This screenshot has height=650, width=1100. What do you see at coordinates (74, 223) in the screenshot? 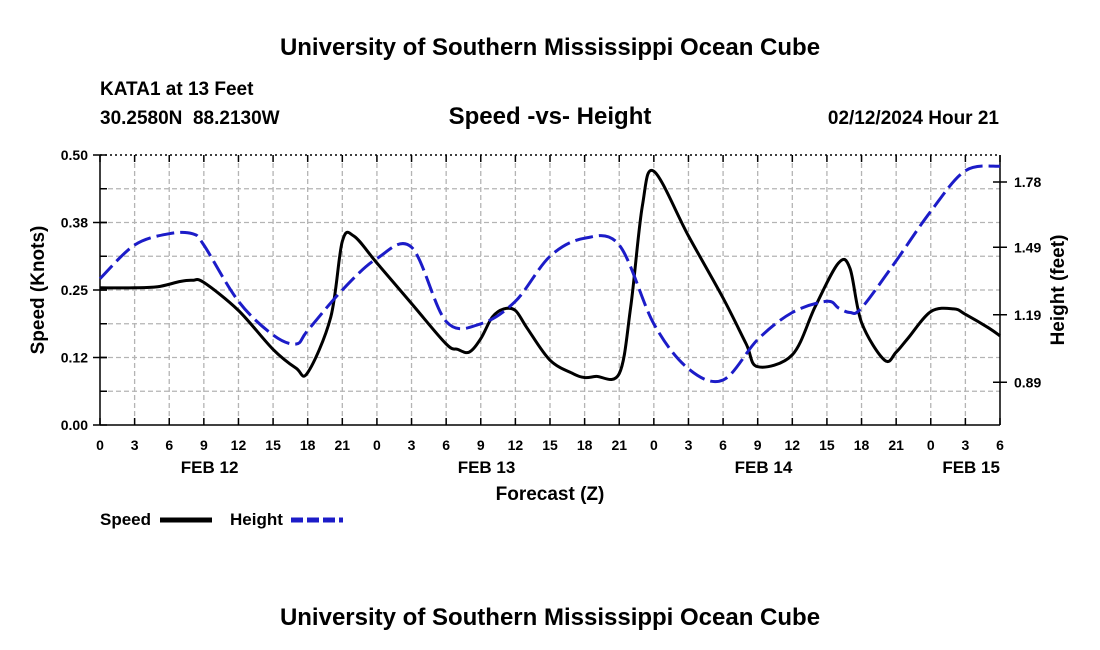
I see `y-tick-label: 0.38` at bounding box center [74, 223].